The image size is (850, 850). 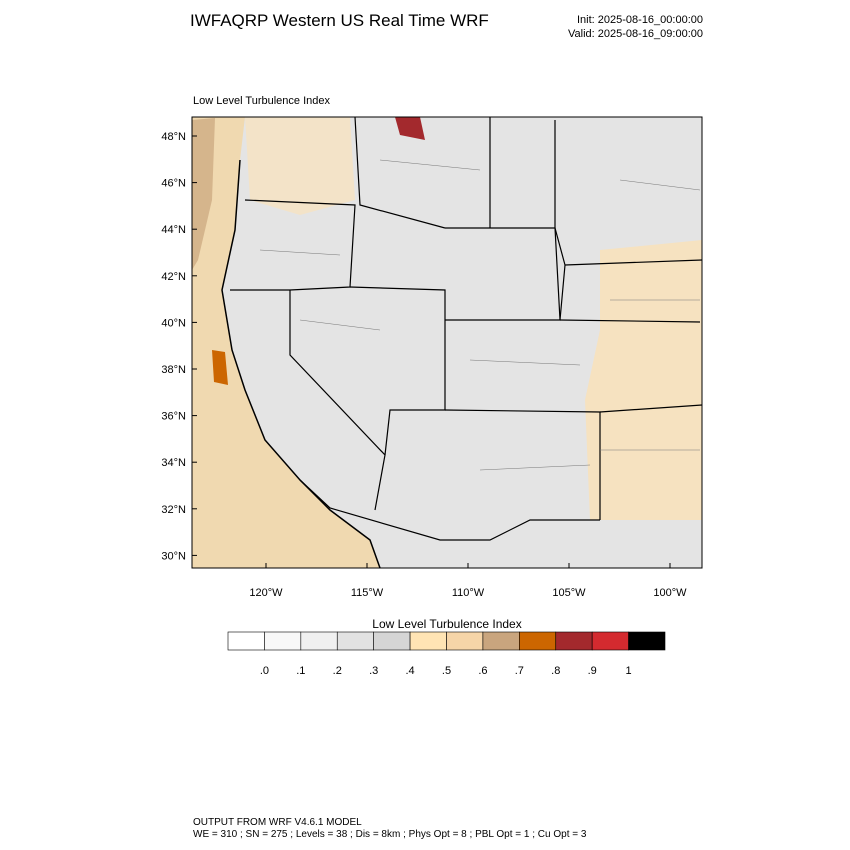 I want to click on lat-label: 42°N, so click(x=173, y=277).